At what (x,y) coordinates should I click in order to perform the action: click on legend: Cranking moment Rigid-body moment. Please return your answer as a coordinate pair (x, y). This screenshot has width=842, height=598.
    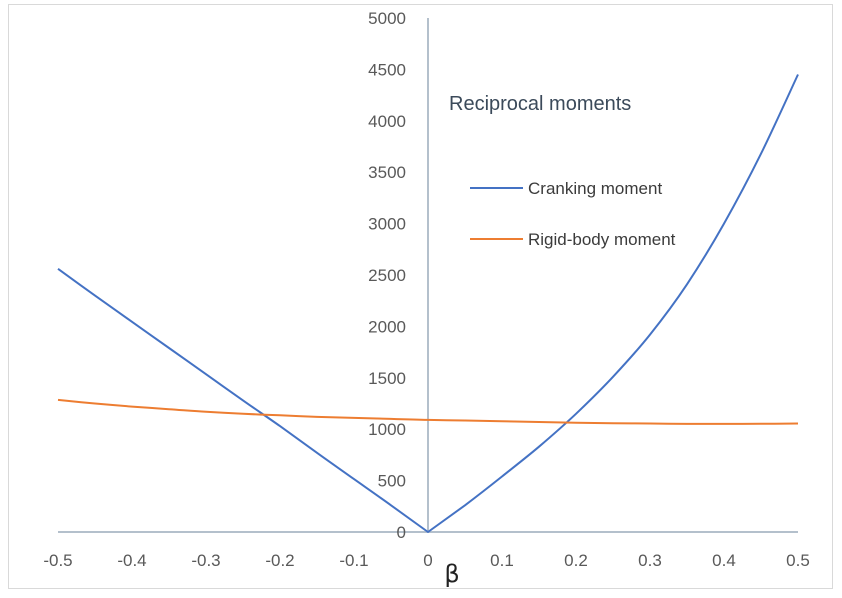
    Looking at the image, I should click on (573, 214).